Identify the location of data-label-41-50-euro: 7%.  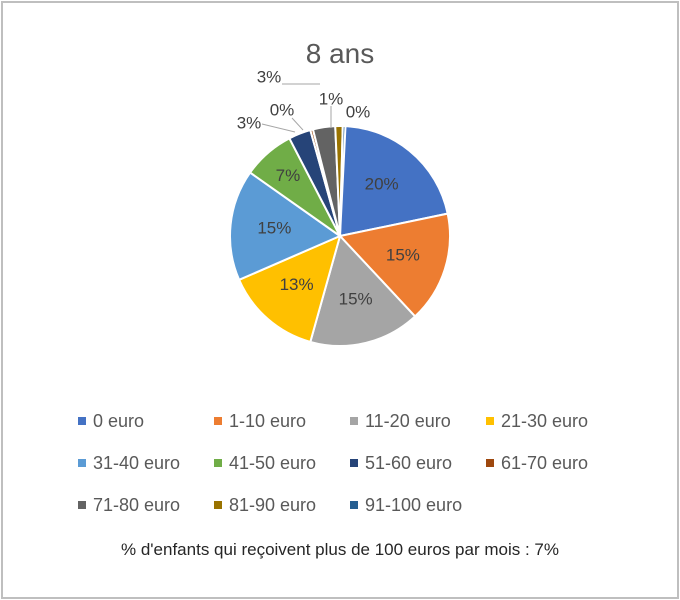
(288, 175).